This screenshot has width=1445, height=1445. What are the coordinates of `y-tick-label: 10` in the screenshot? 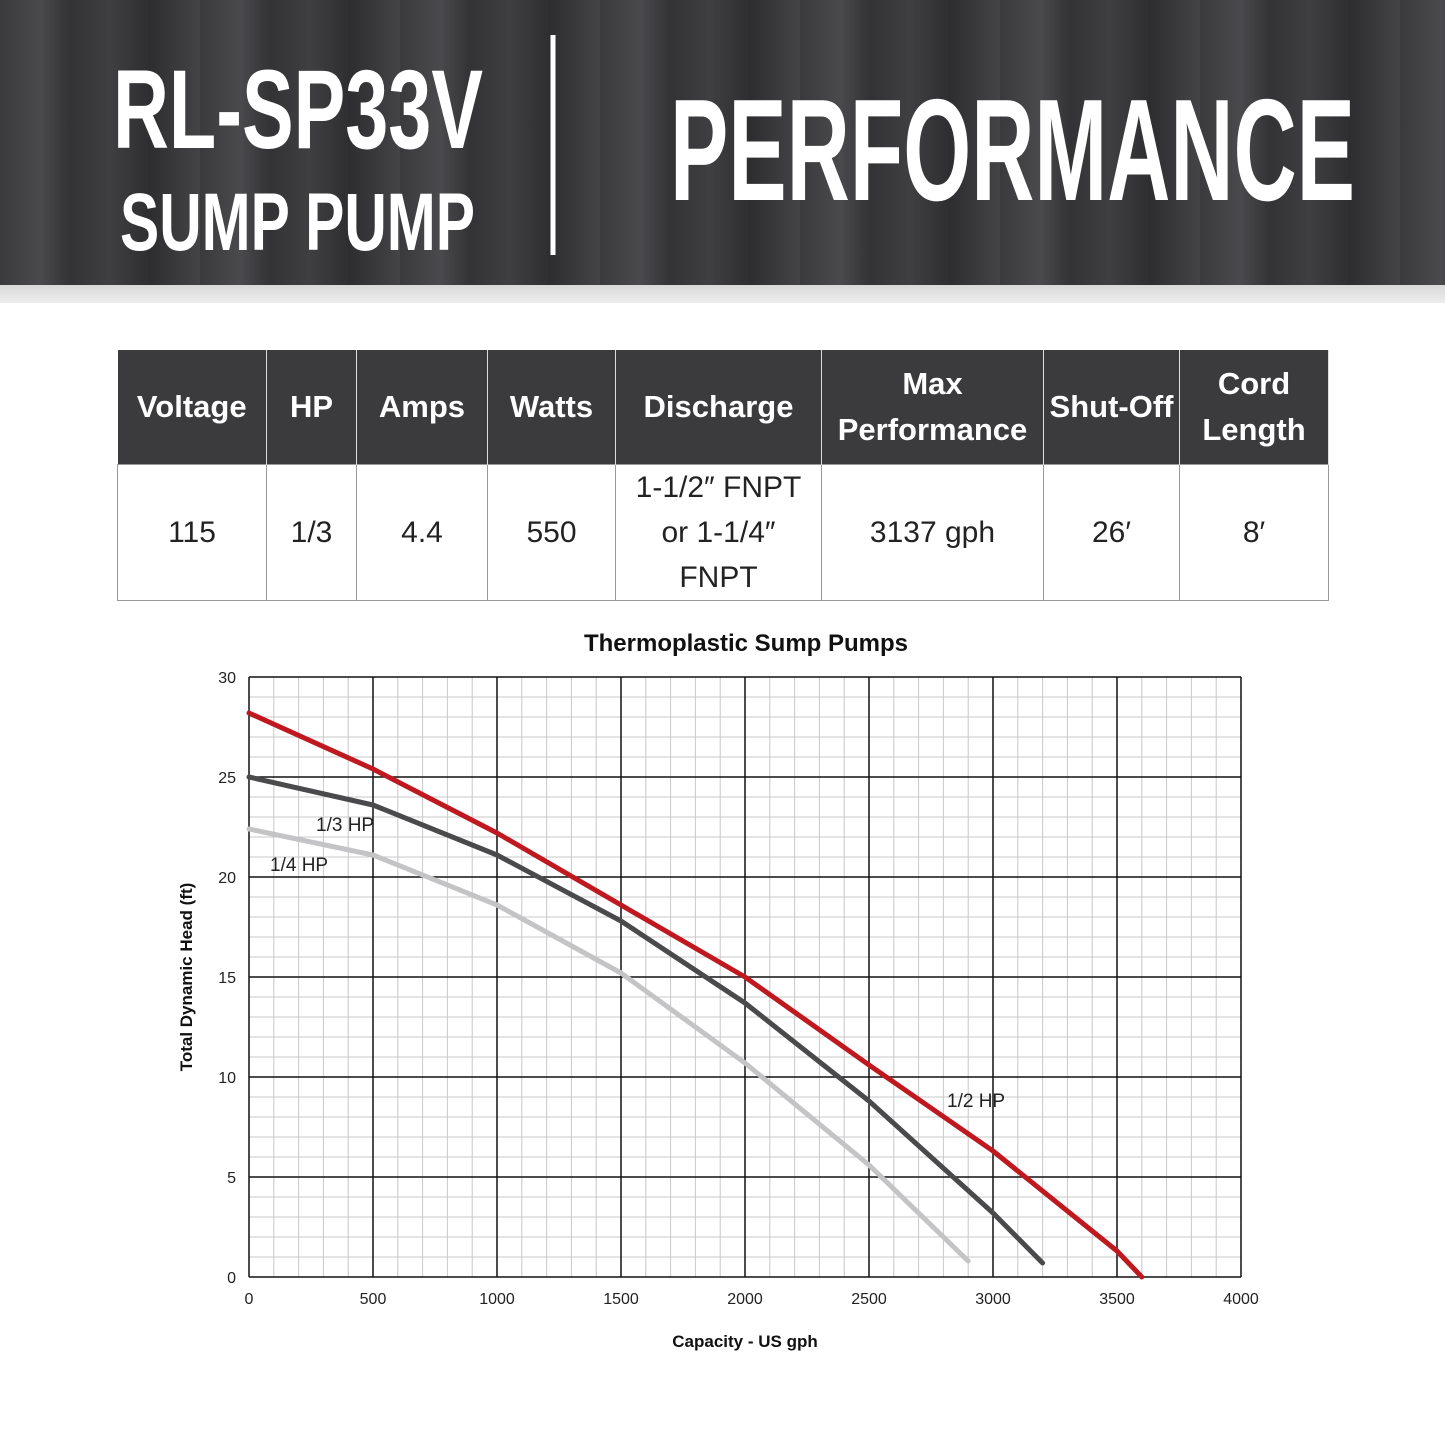 It's located at (227, 1078).